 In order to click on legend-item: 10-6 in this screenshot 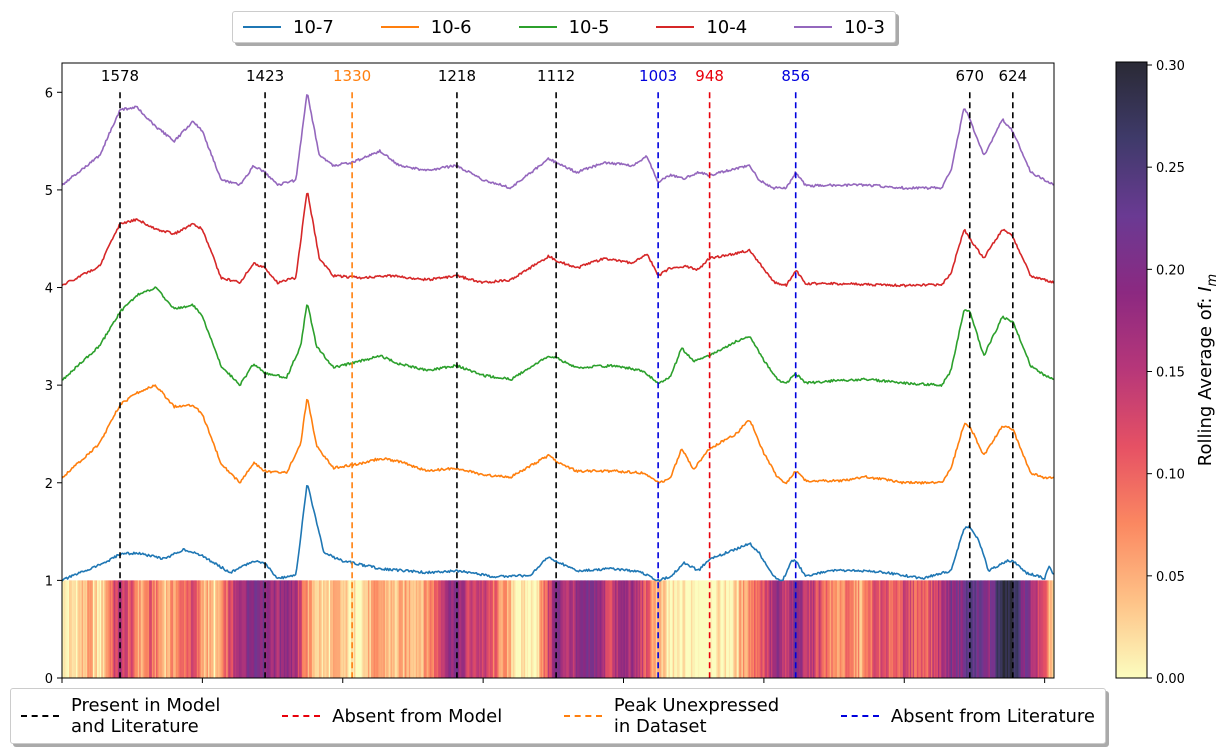, I will do `click(426, 27)`.